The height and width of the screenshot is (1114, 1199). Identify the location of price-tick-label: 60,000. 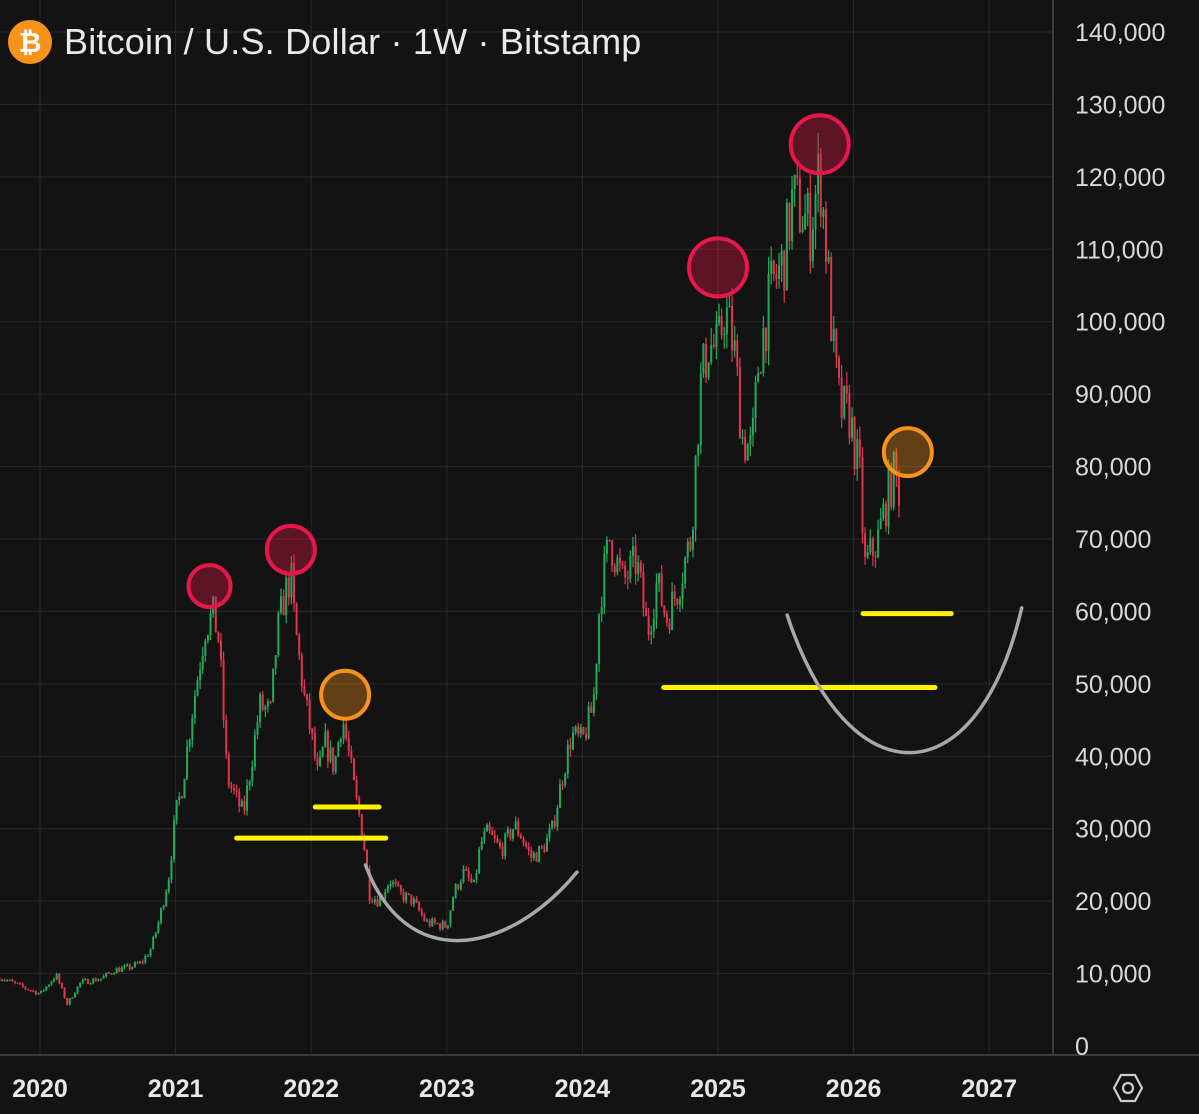
(1113, 612).